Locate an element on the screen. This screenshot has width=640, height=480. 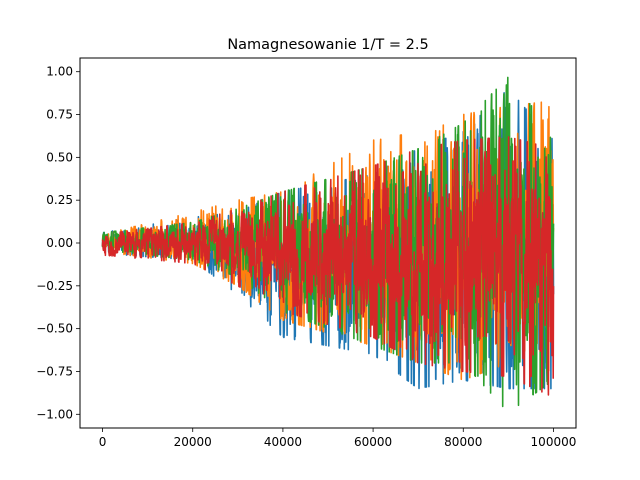
x-axis: 0 20000 40000 60000 80000 100000 is located at coordinates (338, 438).